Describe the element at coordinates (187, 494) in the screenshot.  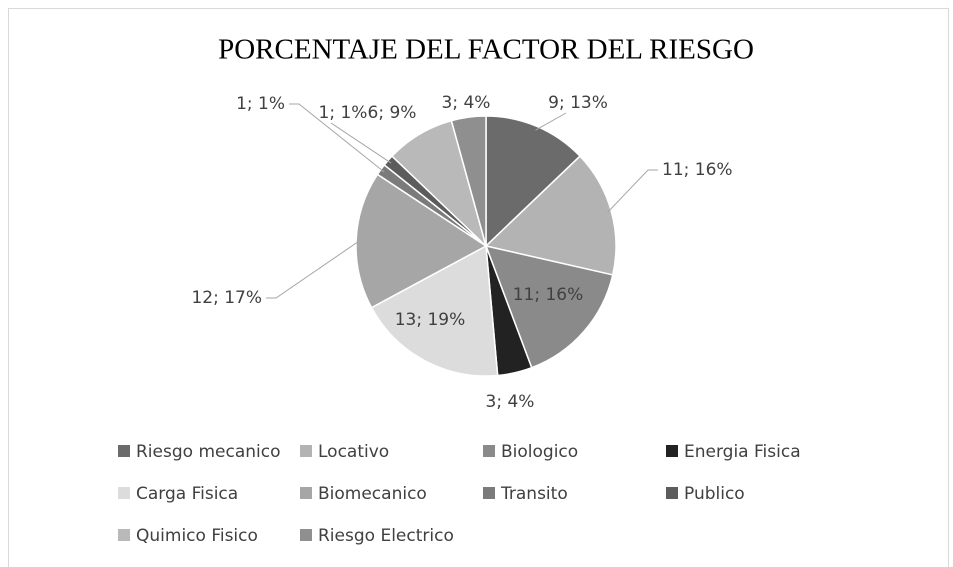
I see `legend-label: Carga Fisica` at that location.